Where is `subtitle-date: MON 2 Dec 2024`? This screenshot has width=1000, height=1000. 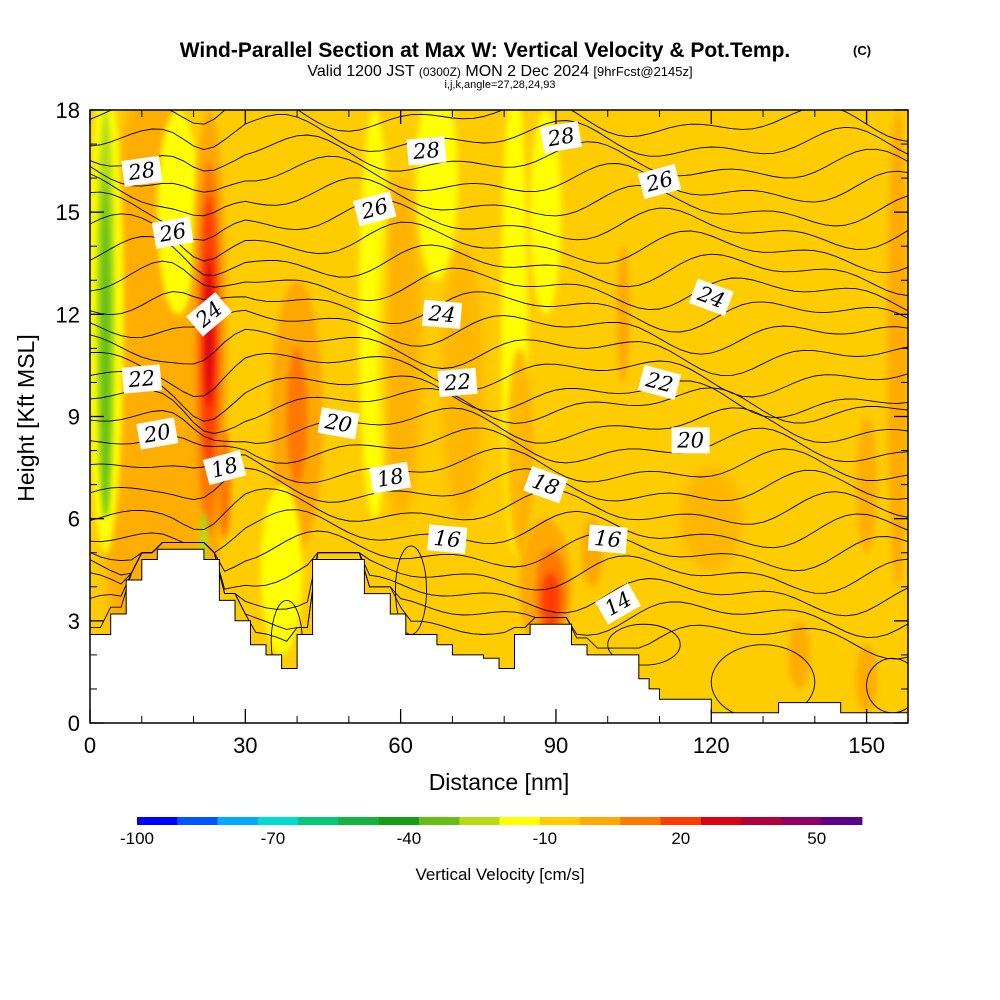
subtitle-date: MON 2 Dec 2024 is located at coordinates (527, 71).